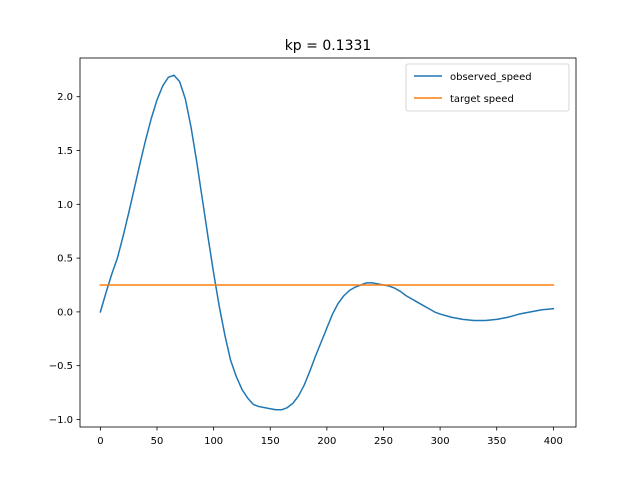 The width and height of the screenshot is (640, 484). What do you see at coordinates (496, 441) in the screenshot?
I see `x-tick-label: 350` at bounding box center [496, 441].